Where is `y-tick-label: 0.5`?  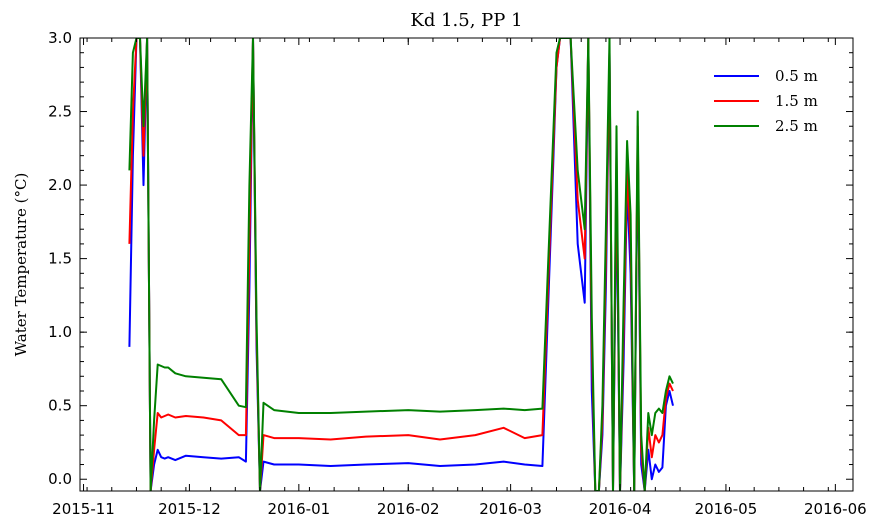 y-tick-label: 0.5 is located at coordinates (60, 406).